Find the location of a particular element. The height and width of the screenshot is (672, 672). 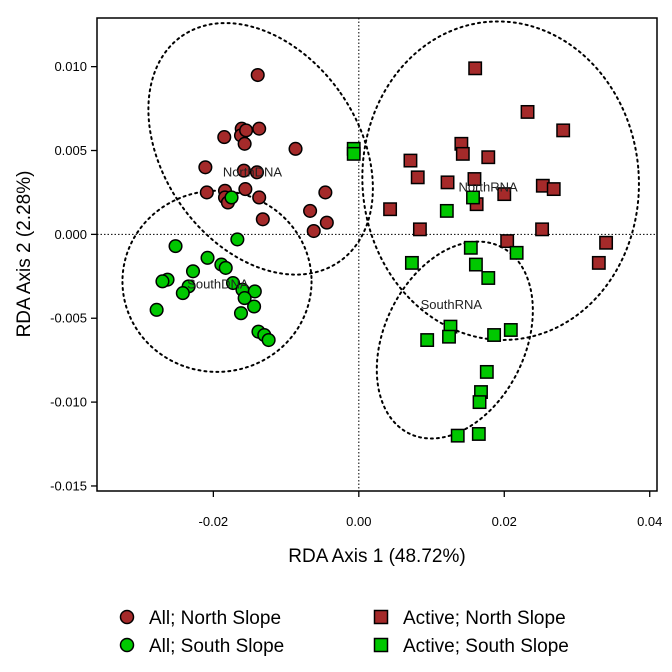

legend-label-all-north-slope: All; North Slope is located at coordinates (215, 618).